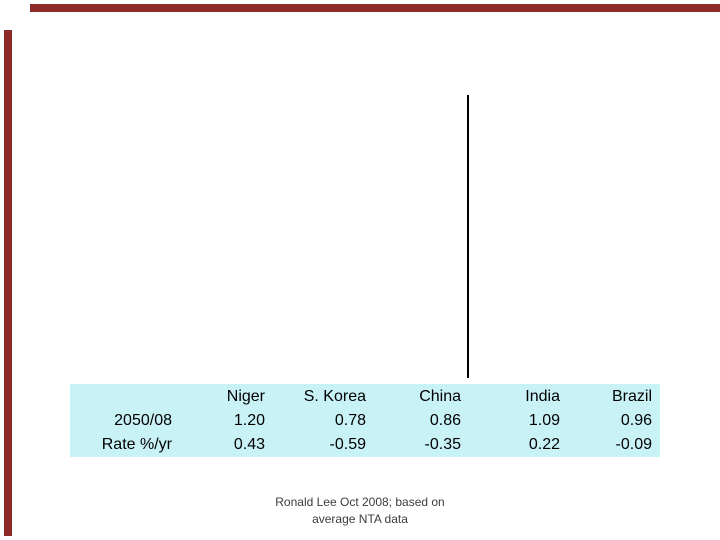 The image size is (720, 540). I want to click on table-cell: -0.35, so click(442, 444).